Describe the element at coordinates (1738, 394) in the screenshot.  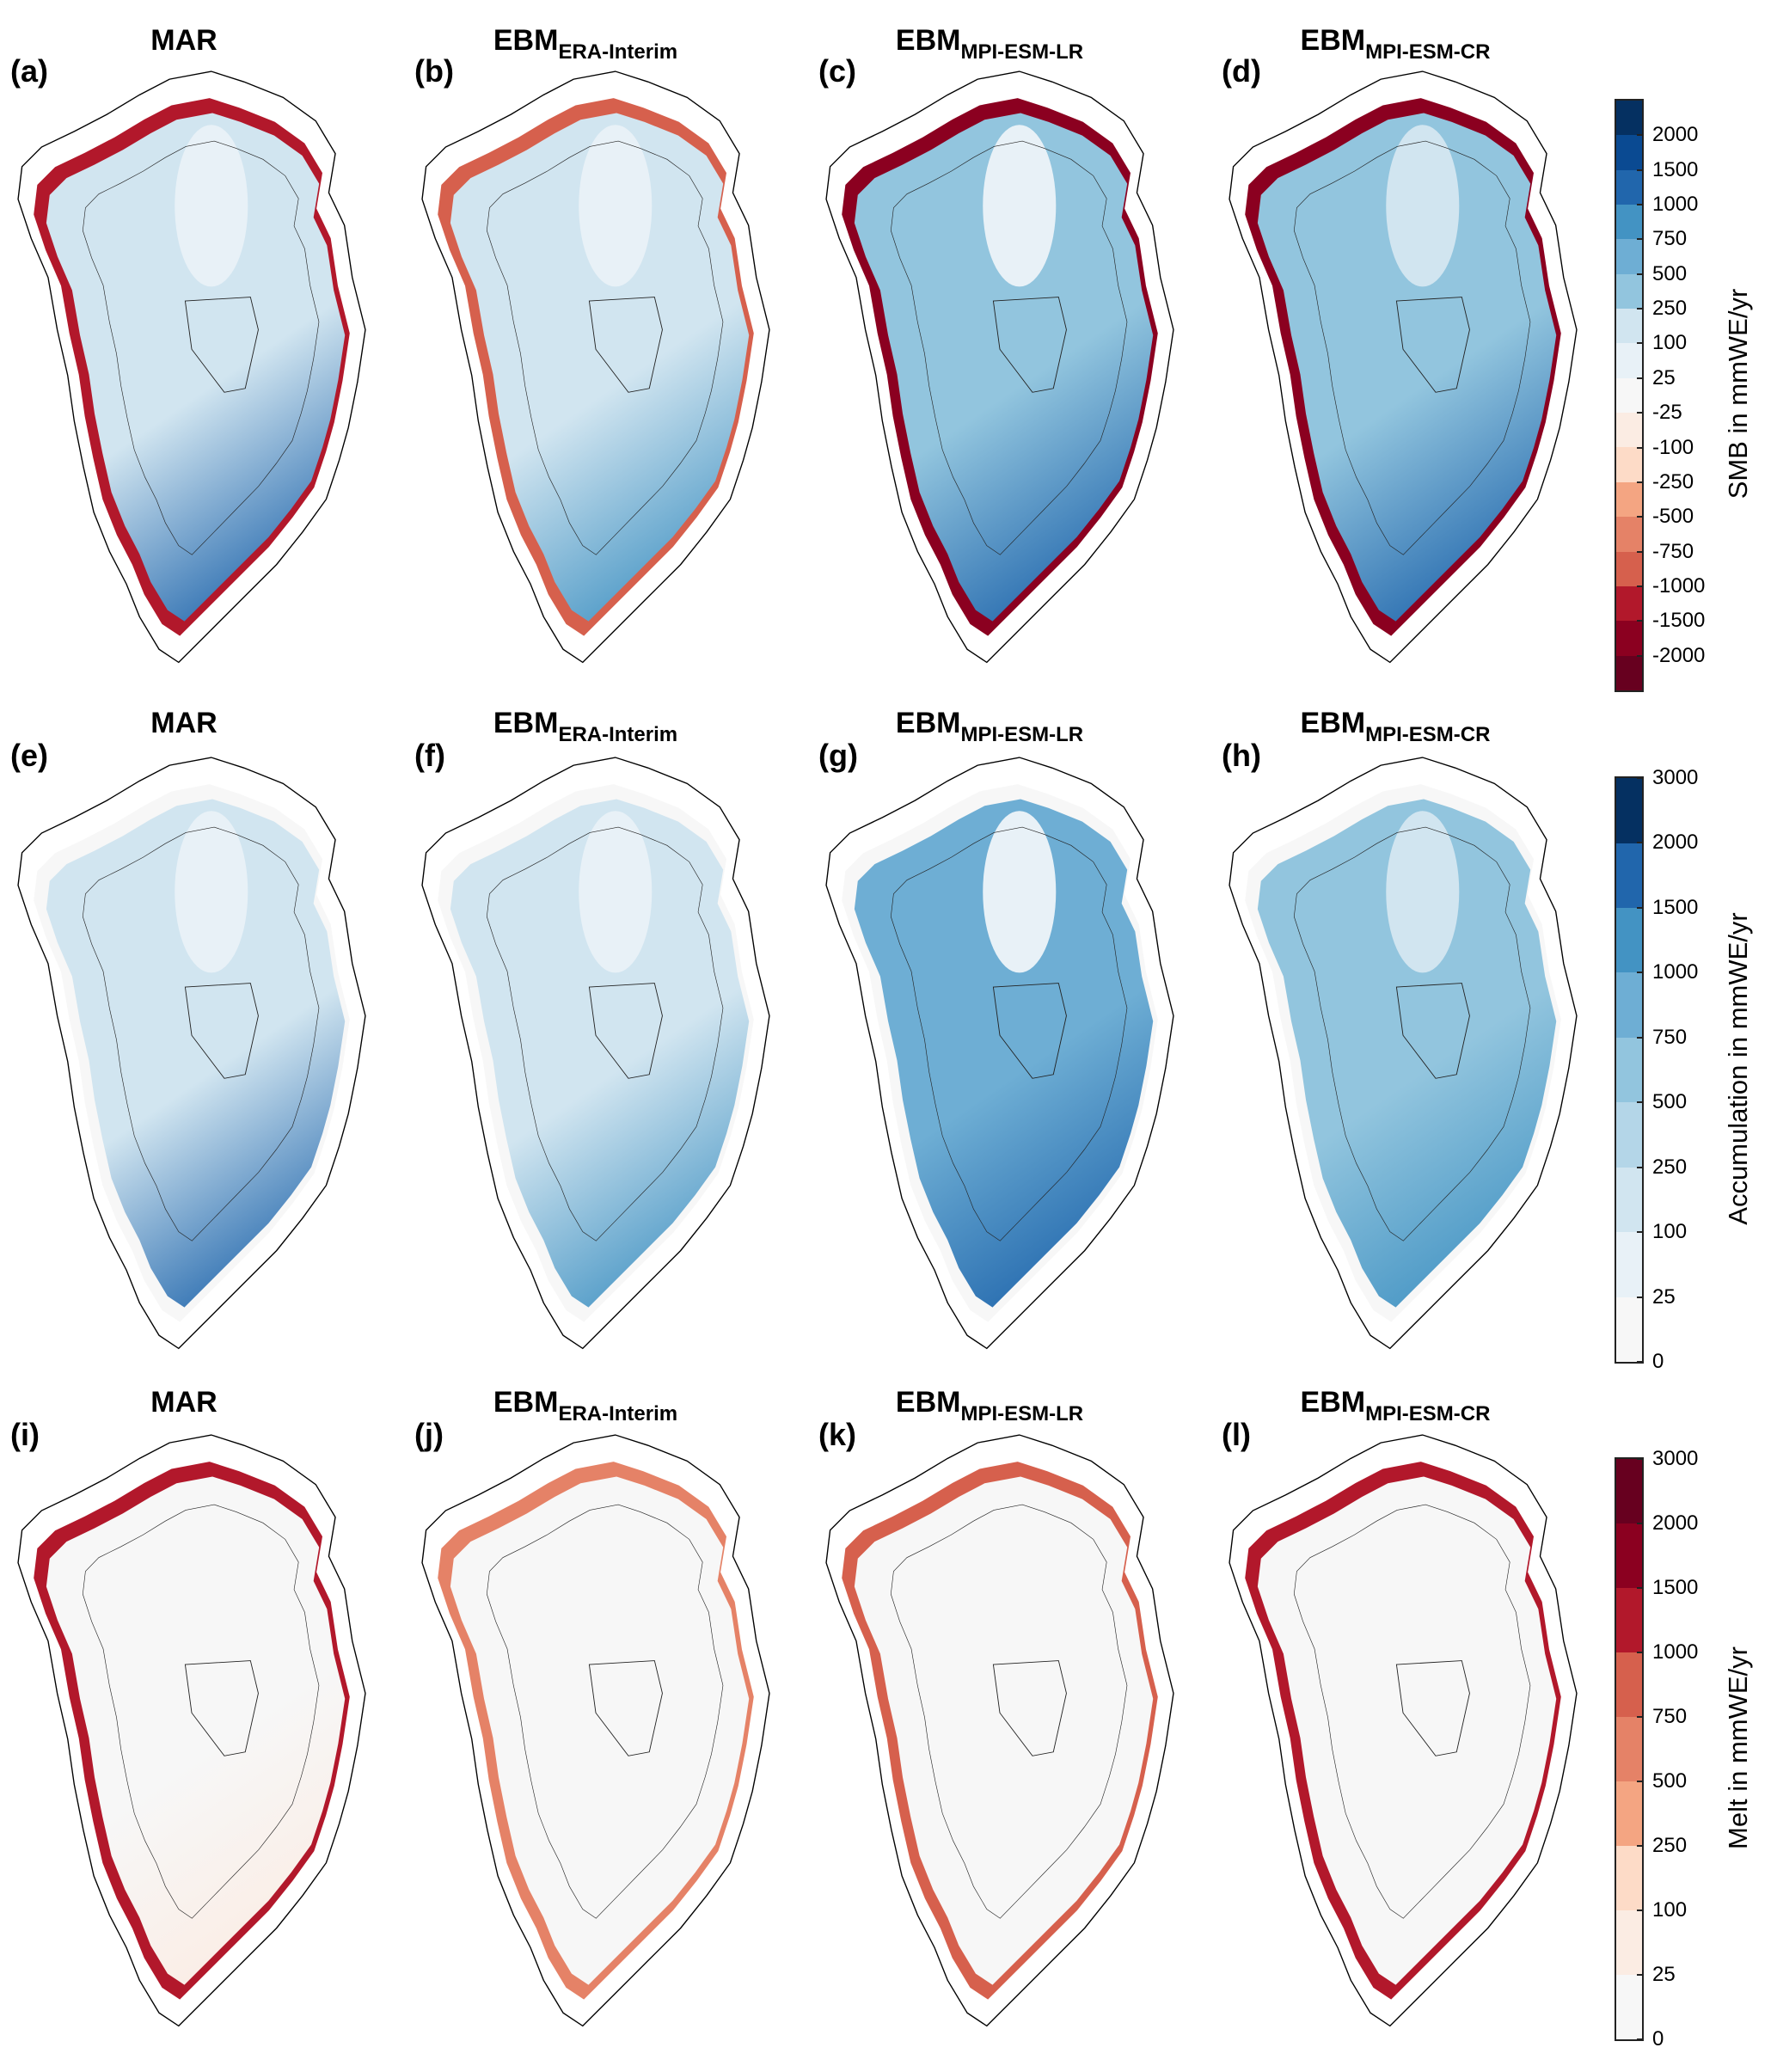
I see `colorbar-axis-label: SMB in mmWE/yr` at that location.